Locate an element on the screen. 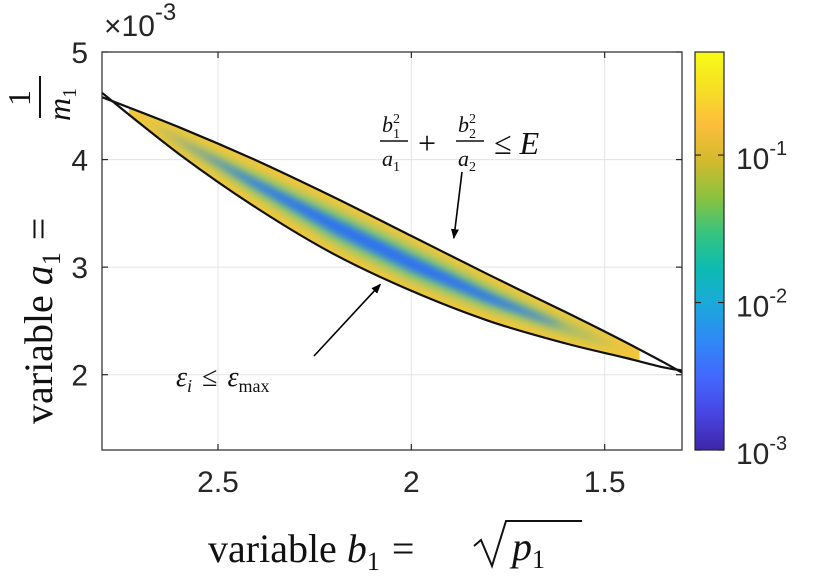 The height and width of the screenshot is (576, 830). xlabel-sqrt-sub: 1 is located at coordinates (538, 559).